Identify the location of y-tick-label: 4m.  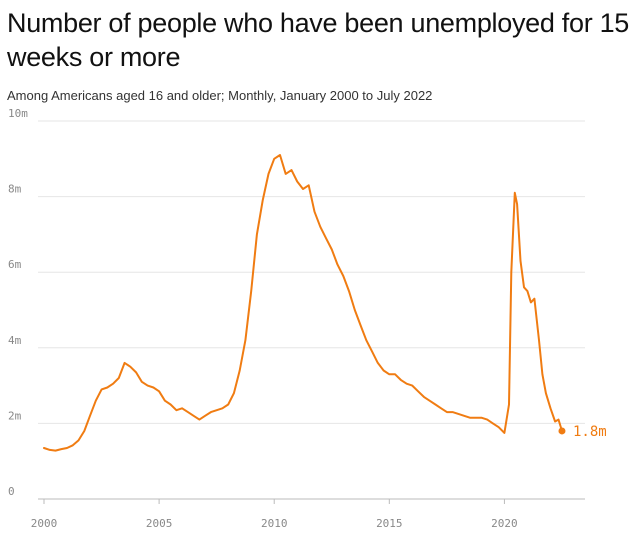
(15, 340).